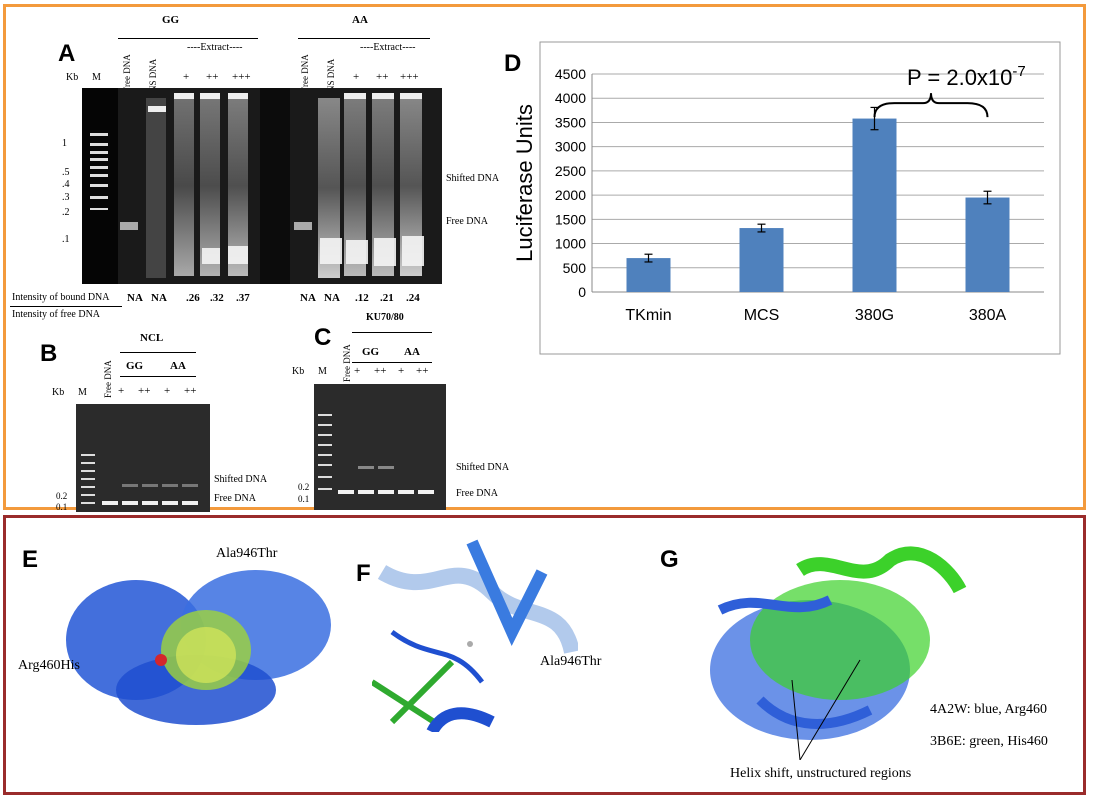 This screenshot has width=1093, height=800. What do you see at coordinates (127, 73) in the screenshot?
I see `panel-a-lane-free-gg: Free DNA` at bounding box center [127, 73].